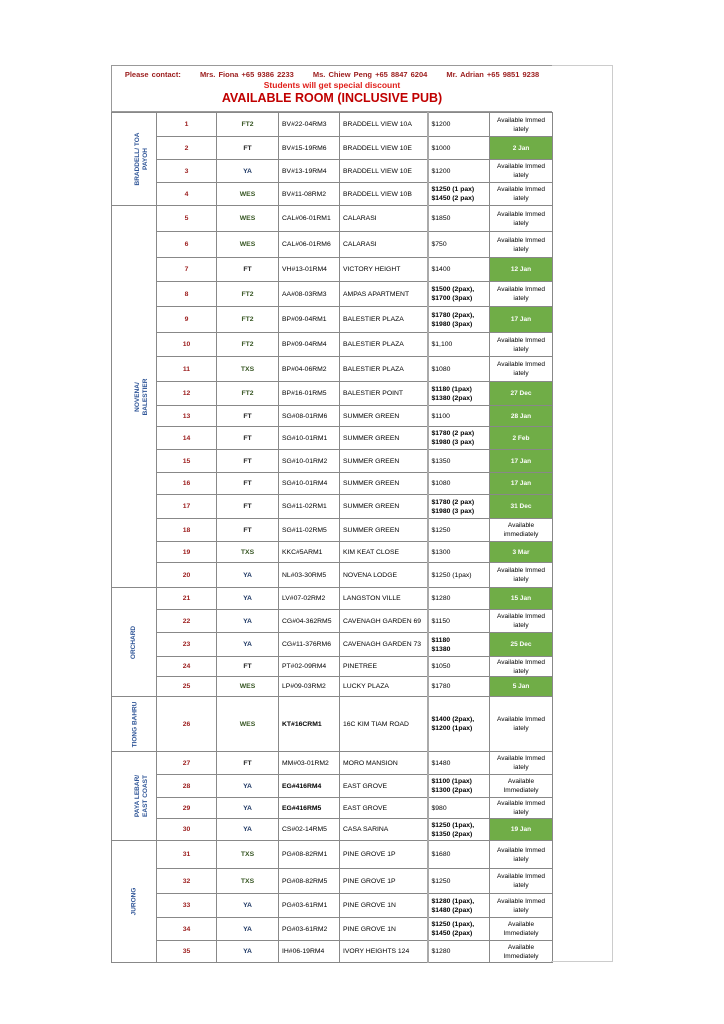 The width and height of the screenshot is (724, 1024). I want to click on row-number: 17, so click(186, 506).